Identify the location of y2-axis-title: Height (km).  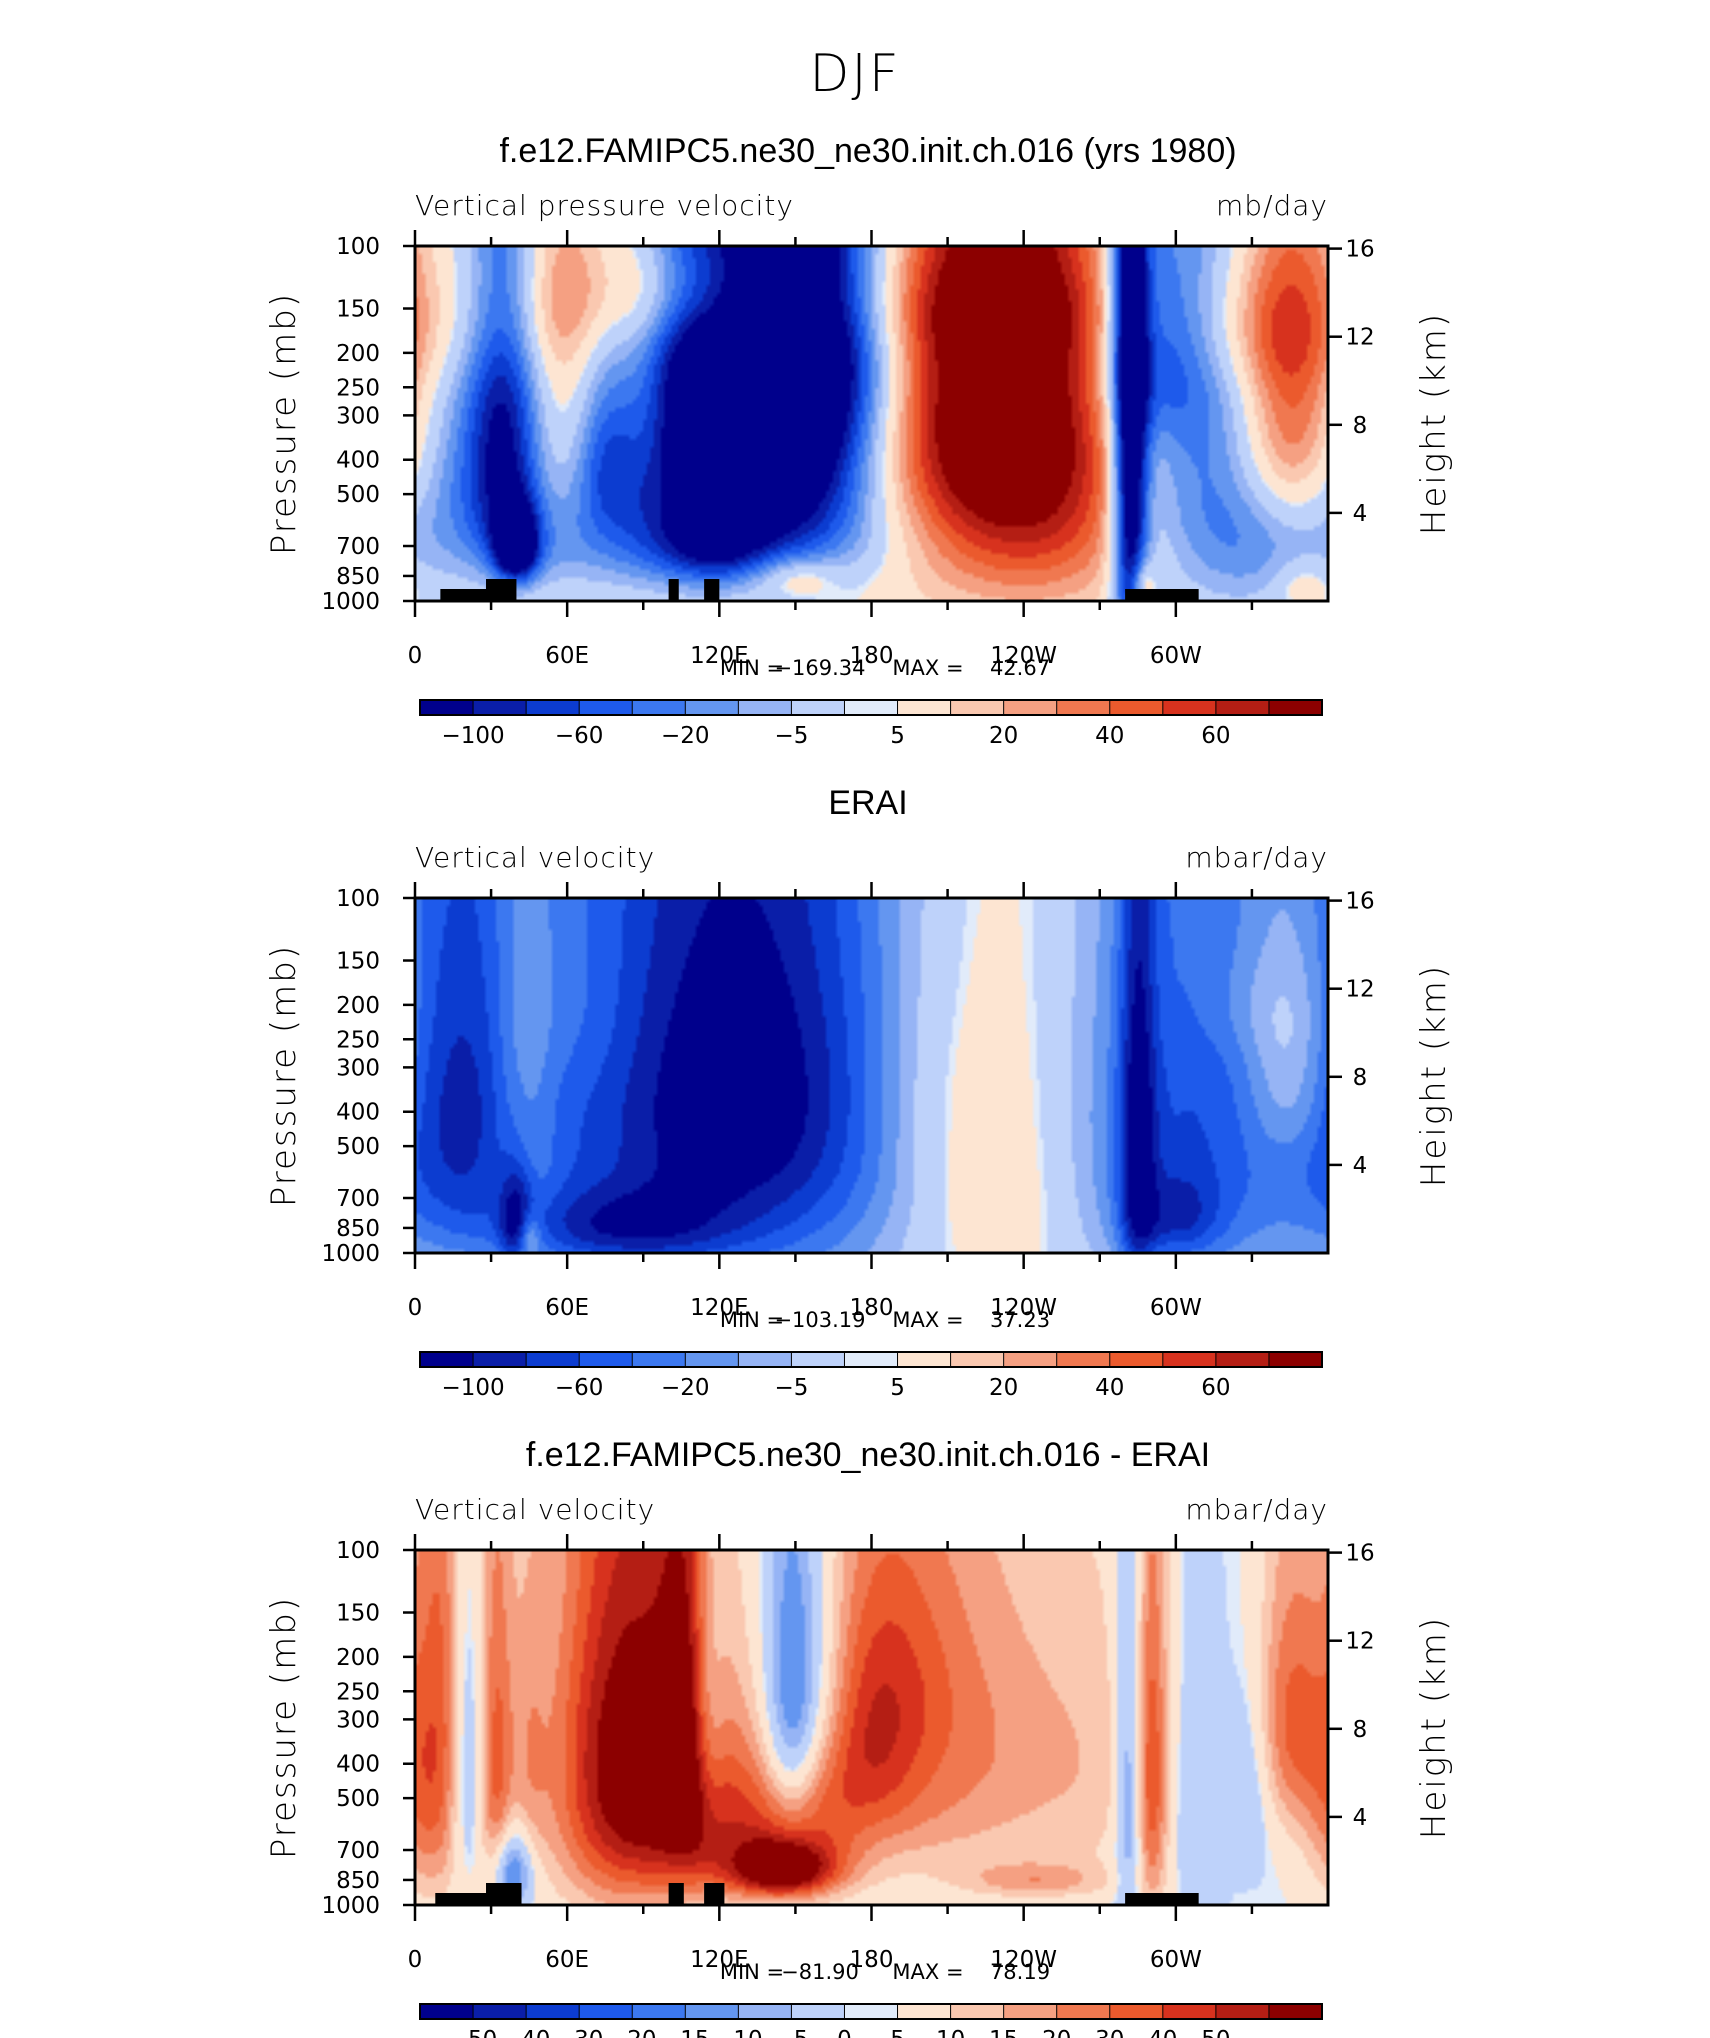
(1434, 423).